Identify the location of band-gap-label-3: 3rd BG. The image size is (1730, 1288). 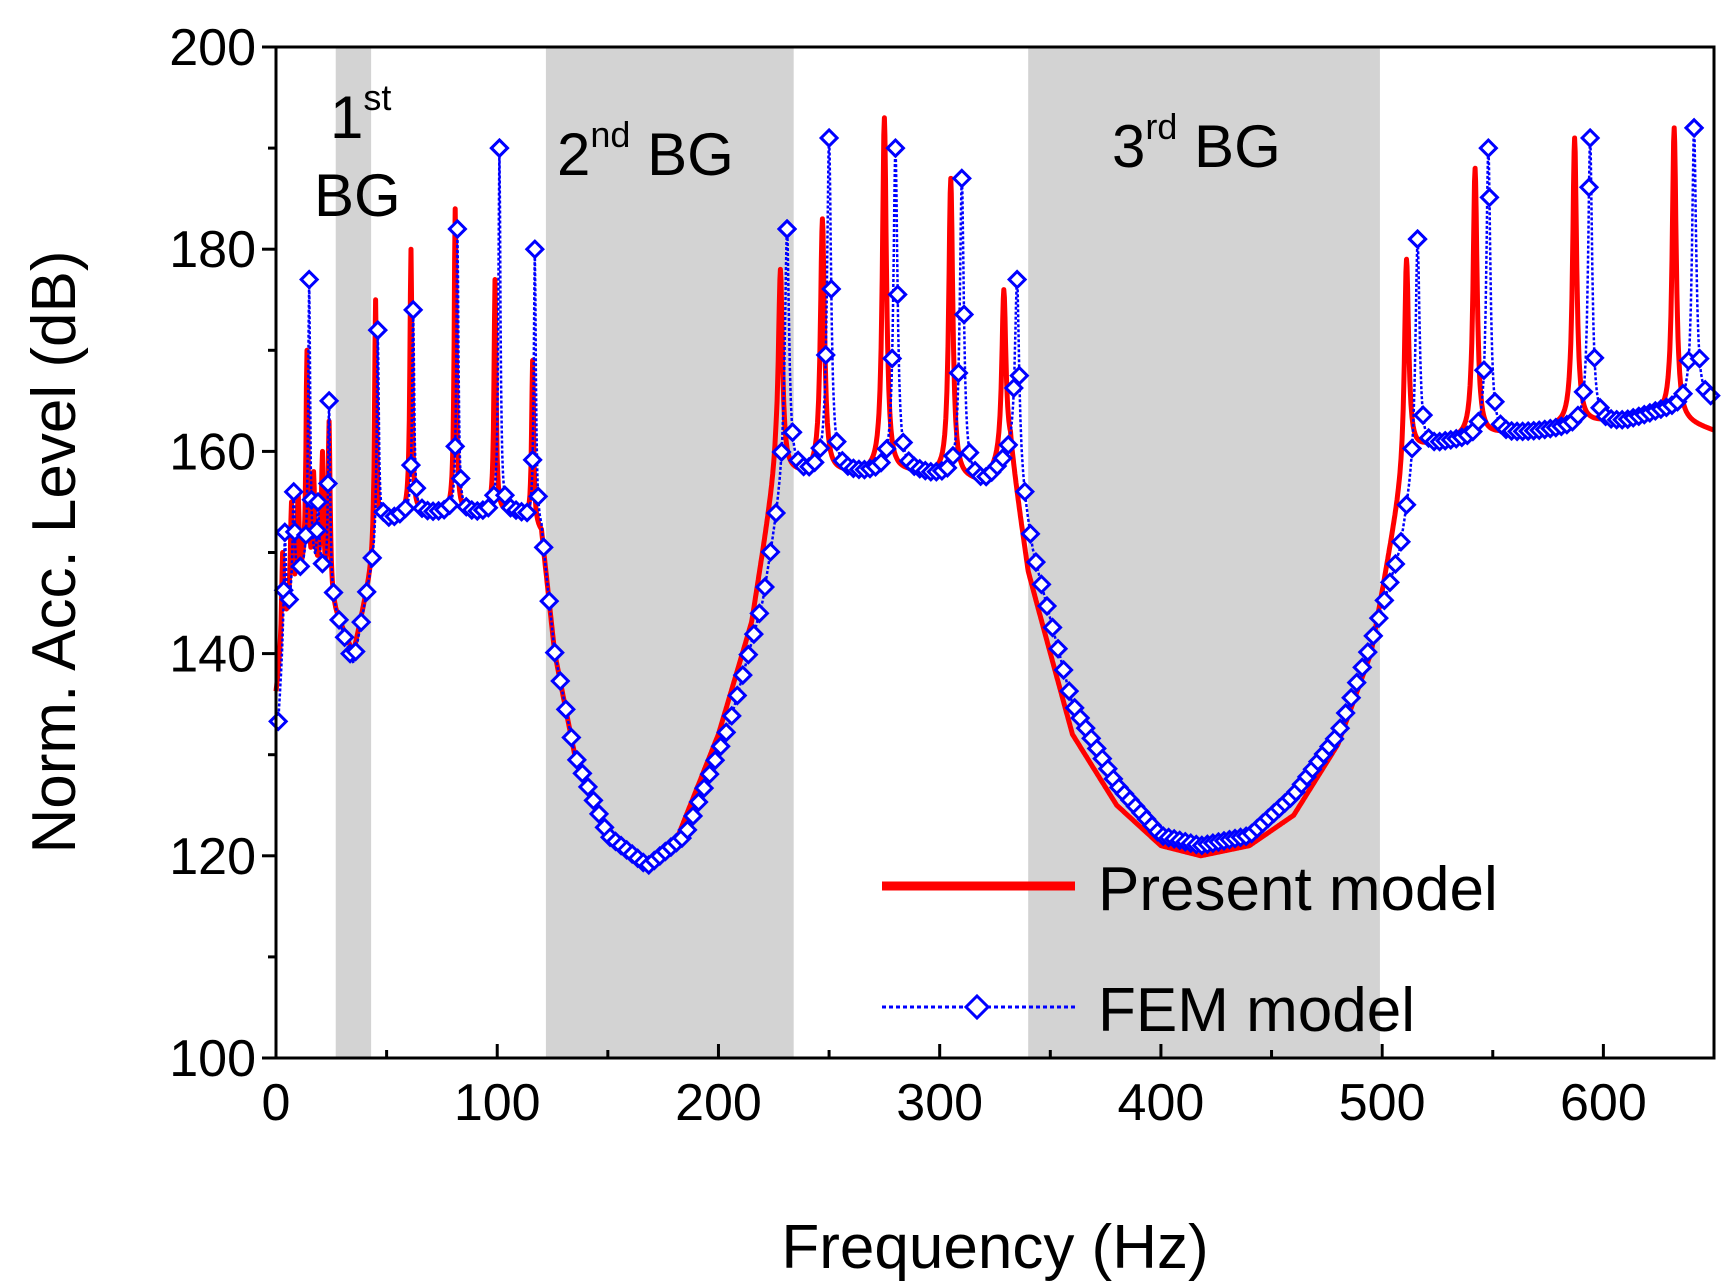
(1196, 143).